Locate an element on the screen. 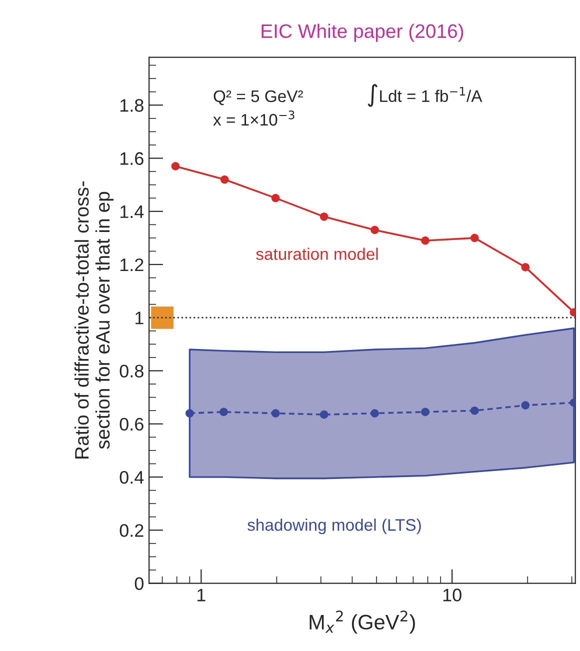 This screenshot has height=651, width=580. y-tick-label: 1 is located at coordinates (140, 318).